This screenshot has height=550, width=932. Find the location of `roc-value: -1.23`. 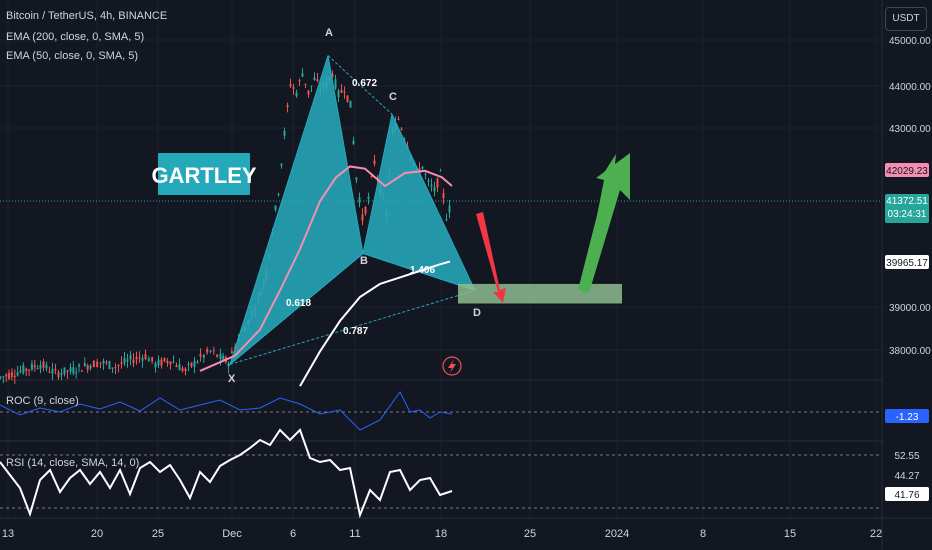

roc-value: -1.23 is located at coordinates (907, 417).